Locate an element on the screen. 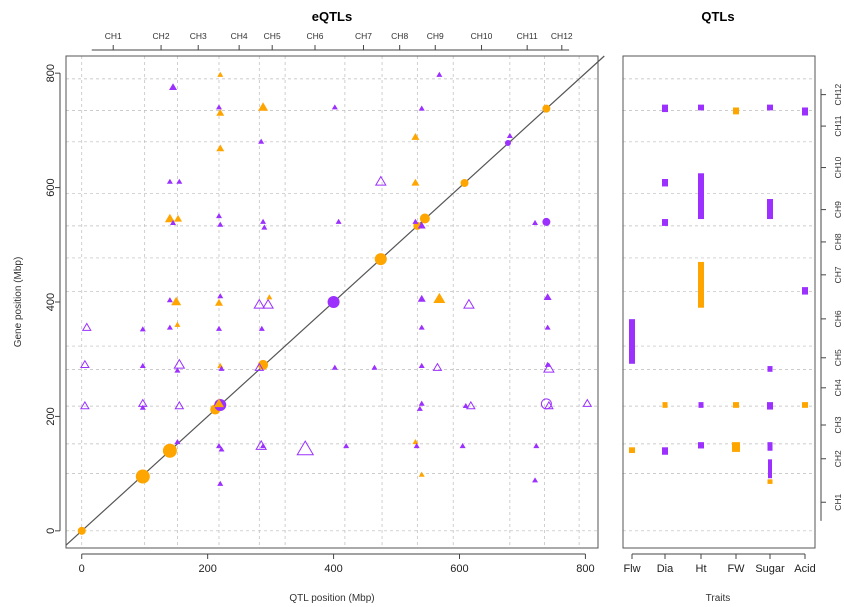 This screenshot has height=607, width=844. qtl-right-axis: CH1 CH2 CH3 CH4 CH5 CH6 CH7 CH8 CH9 CH10 CH11 CH12 is located at coordinates (831, 302).